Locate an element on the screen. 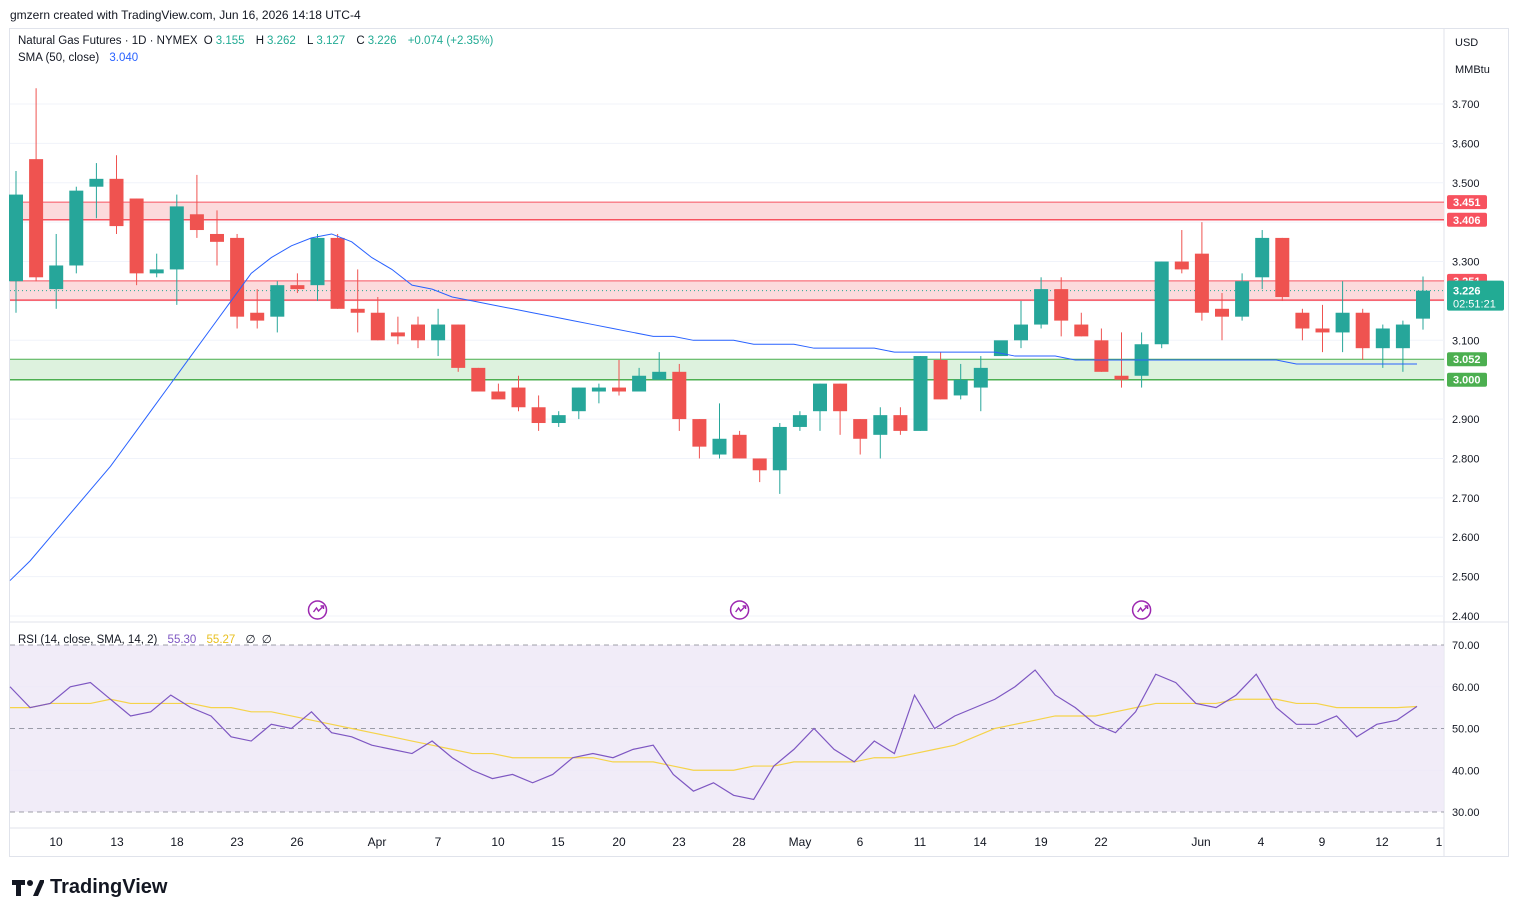 This screenshot has width=1519, height=917. time-tick-label: 28 is located at coordinates (739, 842).